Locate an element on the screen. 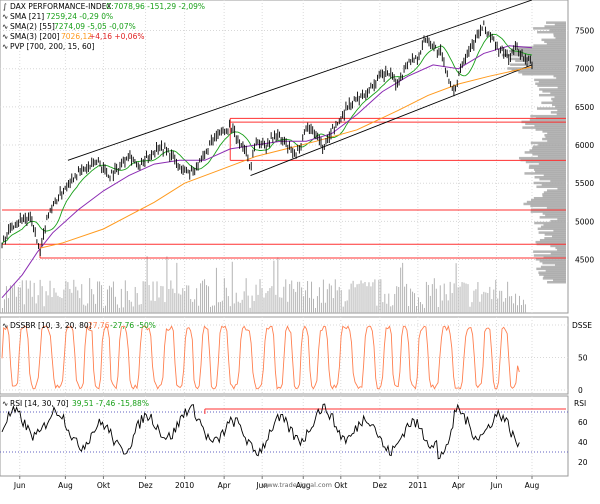 The image size is (600, 504). sma3-value: 7026,12 is located at coordinates (76, 36).